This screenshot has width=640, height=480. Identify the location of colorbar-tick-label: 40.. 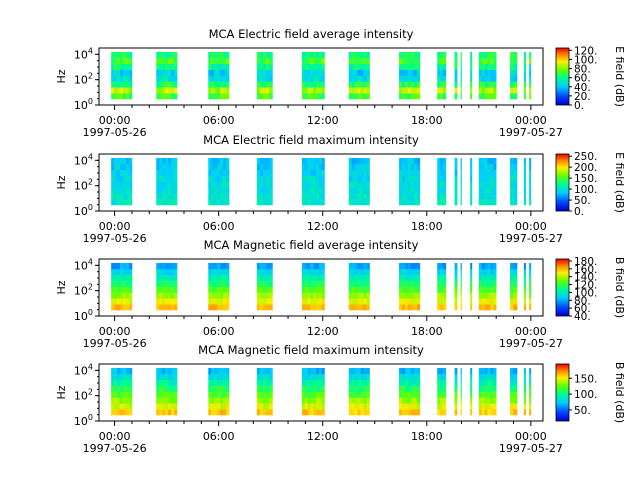
(582, 317).